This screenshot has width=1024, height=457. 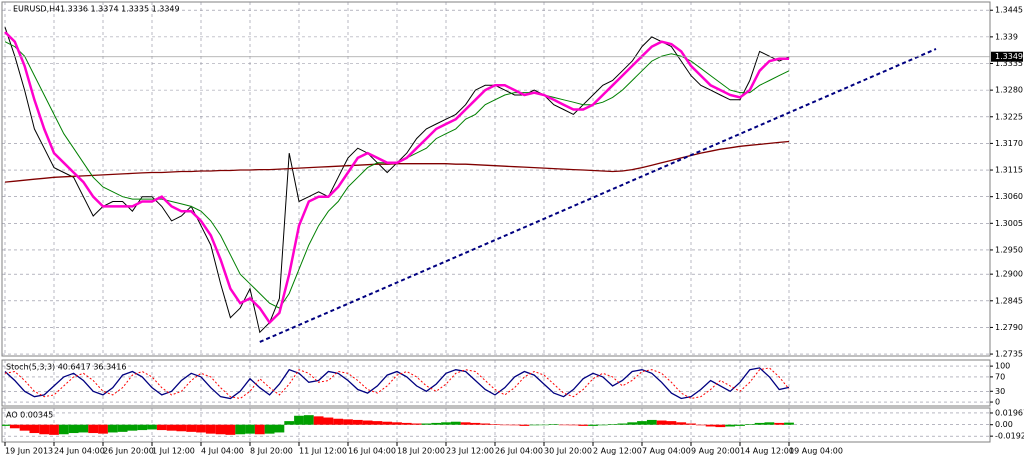 What do you see at coordinates (1000, 391) in the screenshot?
I see `y-tick-label: 30` at bounding box center [1000, 391].